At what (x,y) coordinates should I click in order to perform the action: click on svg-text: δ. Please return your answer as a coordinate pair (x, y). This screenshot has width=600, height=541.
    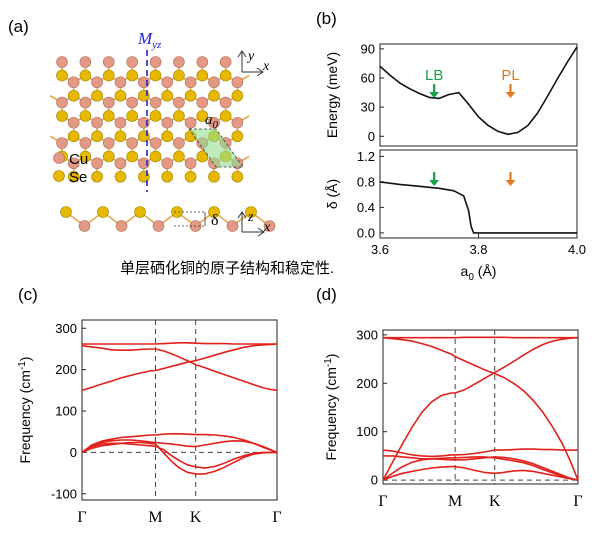
    Looking at the image, I should click on (215, 220).